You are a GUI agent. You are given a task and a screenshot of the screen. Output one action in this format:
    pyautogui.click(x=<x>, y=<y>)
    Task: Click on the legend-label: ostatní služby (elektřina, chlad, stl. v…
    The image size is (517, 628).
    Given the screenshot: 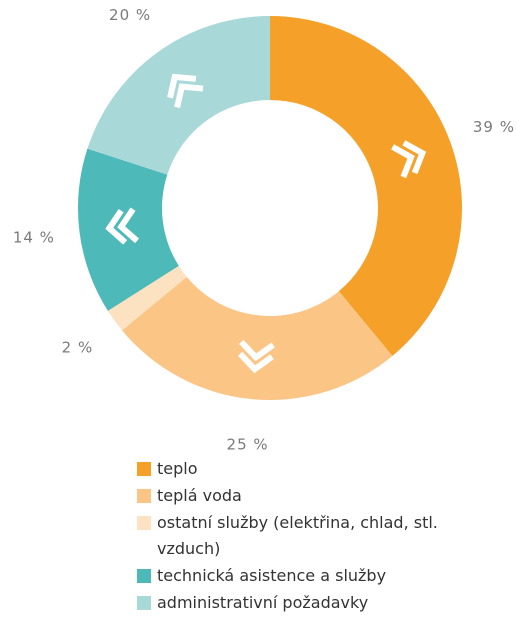 What is the action you would take?
    pyautogui.click(x=297, y=535)
    